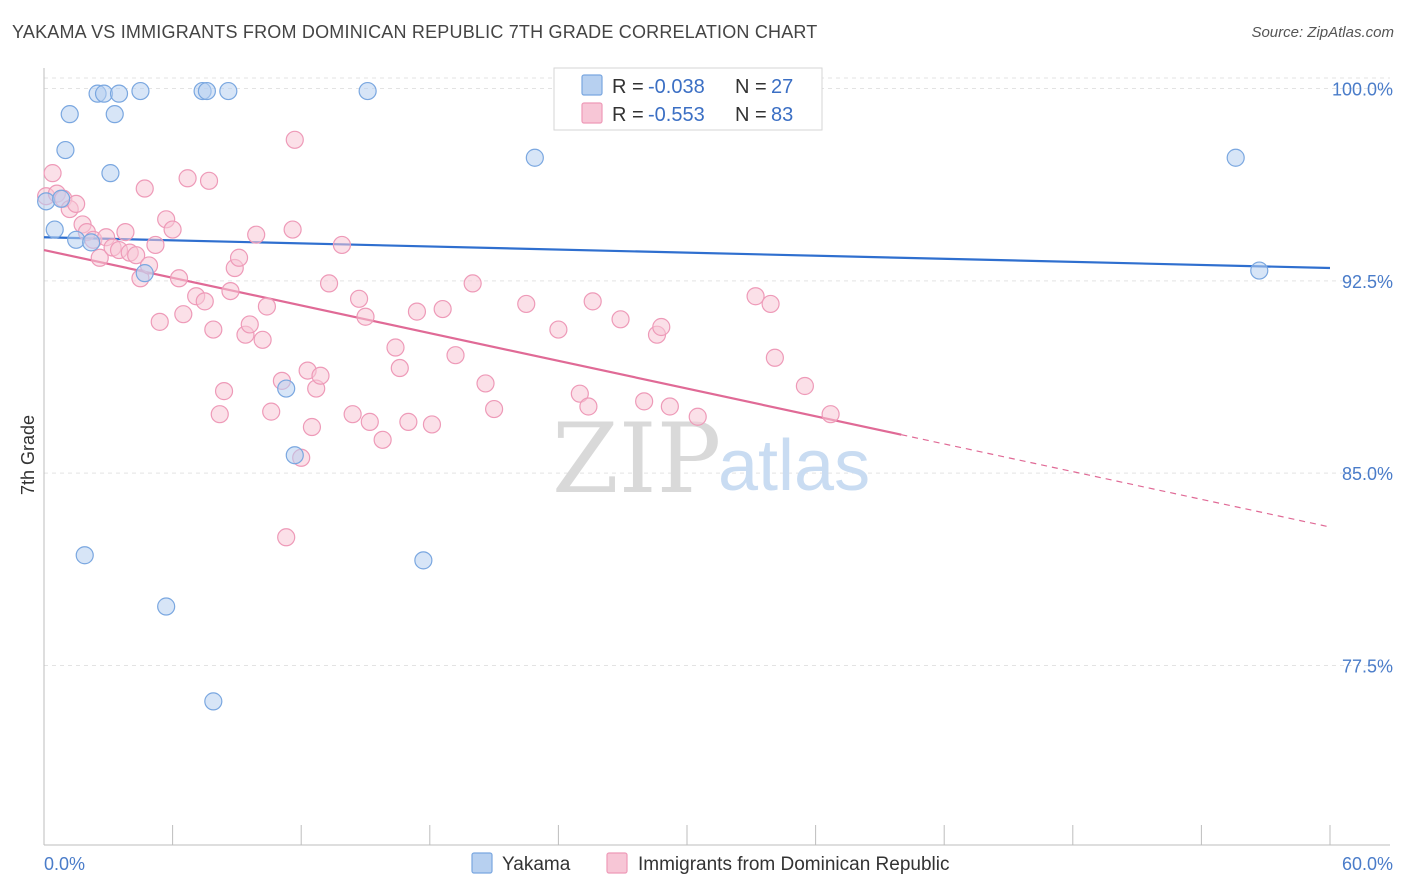 The height and width of the screenshot is (892, 1406). Describe the element at coordinates (711, 459) in the screenshot. I see `watermark: ZIP atlas` at that location.